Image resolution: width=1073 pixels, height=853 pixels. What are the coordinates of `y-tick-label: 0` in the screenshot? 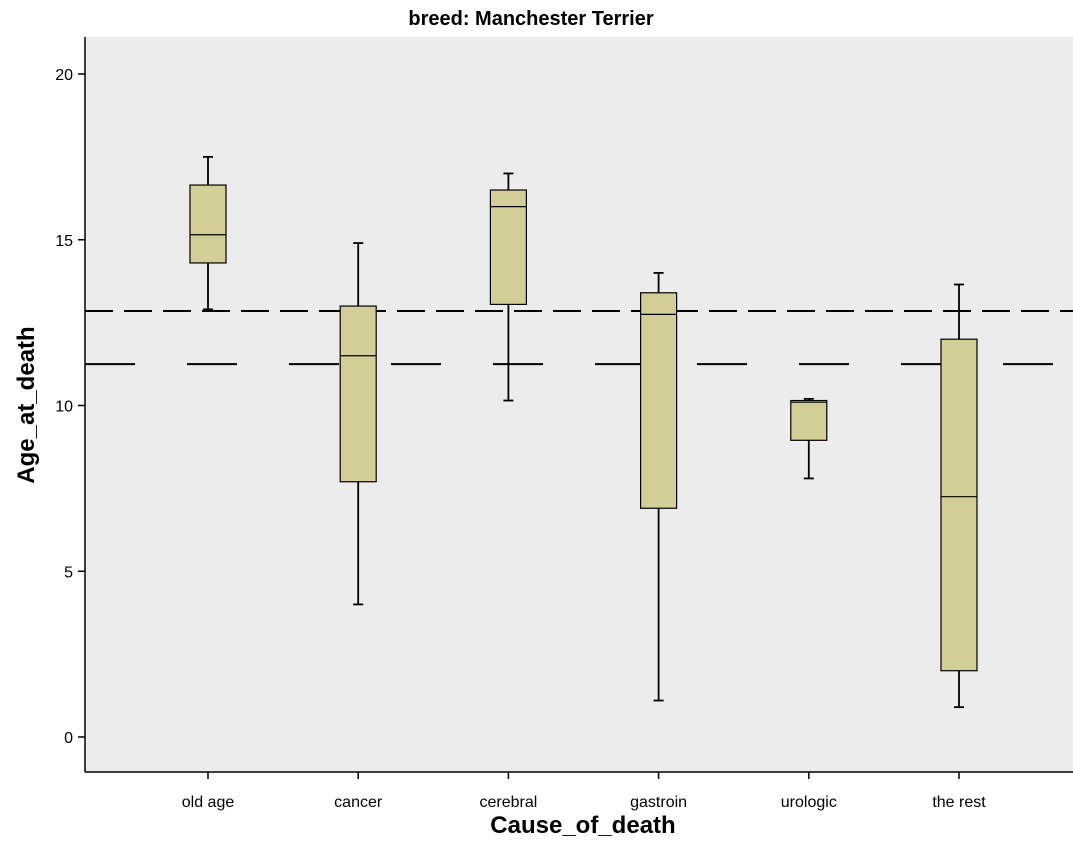 It's located at (68, 738).